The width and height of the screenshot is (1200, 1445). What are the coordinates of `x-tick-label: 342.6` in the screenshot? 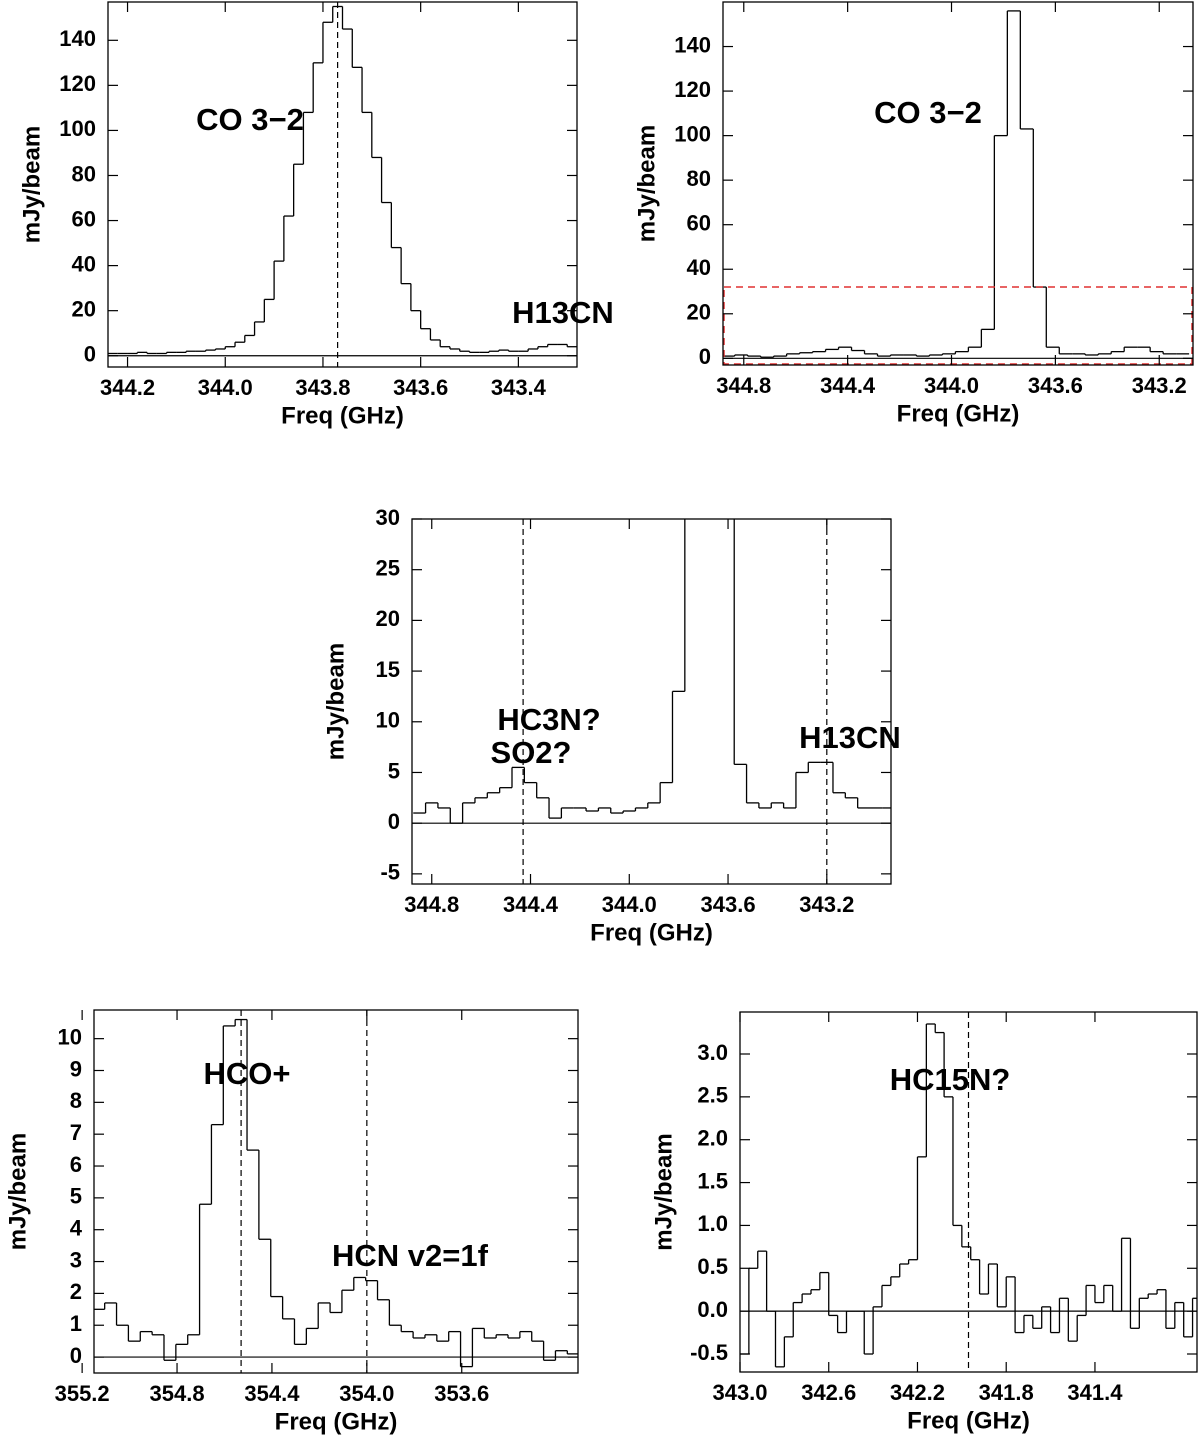 It's located at (828, 1392).